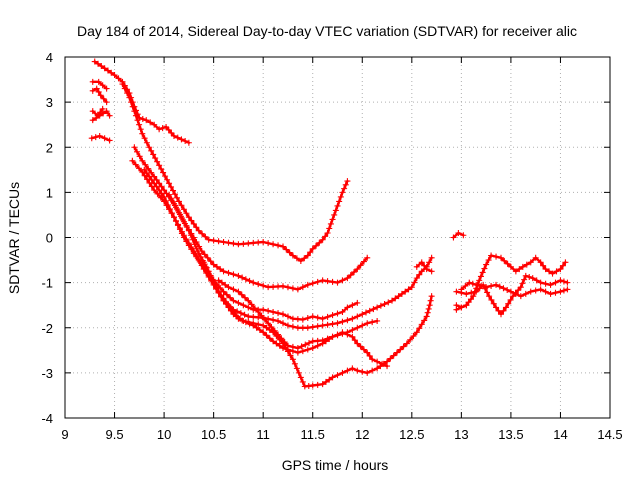  Describe the element at coordinates (49, 192) in the screenshot. I see `y-tick-label: 1` at that location.